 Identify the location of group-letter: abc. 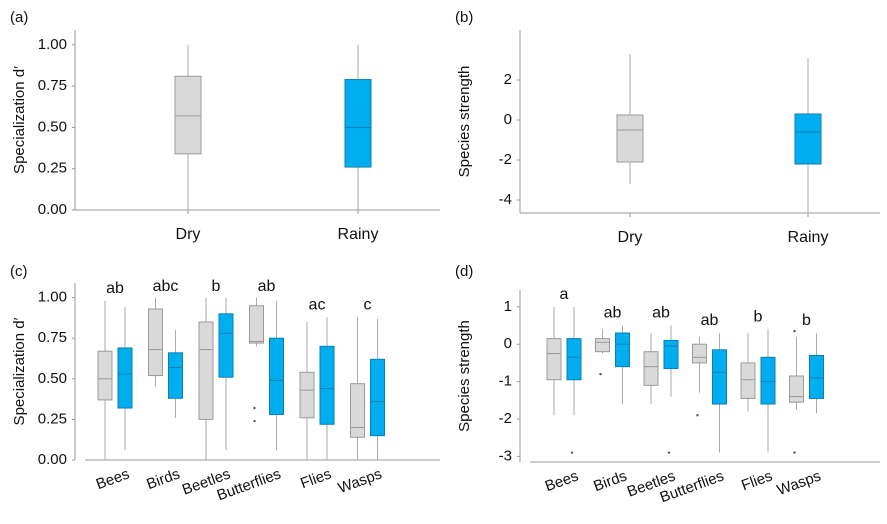
(166, 286).